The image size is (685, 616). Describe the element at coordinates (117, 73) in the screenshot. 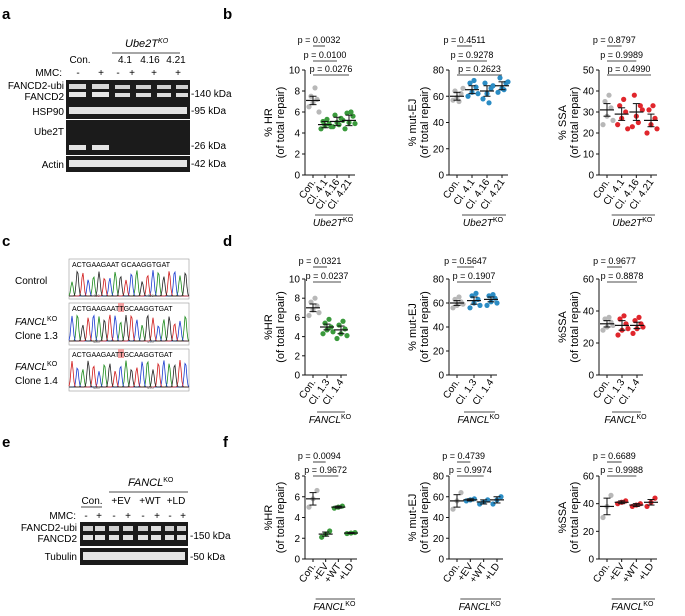

I see `blot-a-mmc-3: -` at that location.